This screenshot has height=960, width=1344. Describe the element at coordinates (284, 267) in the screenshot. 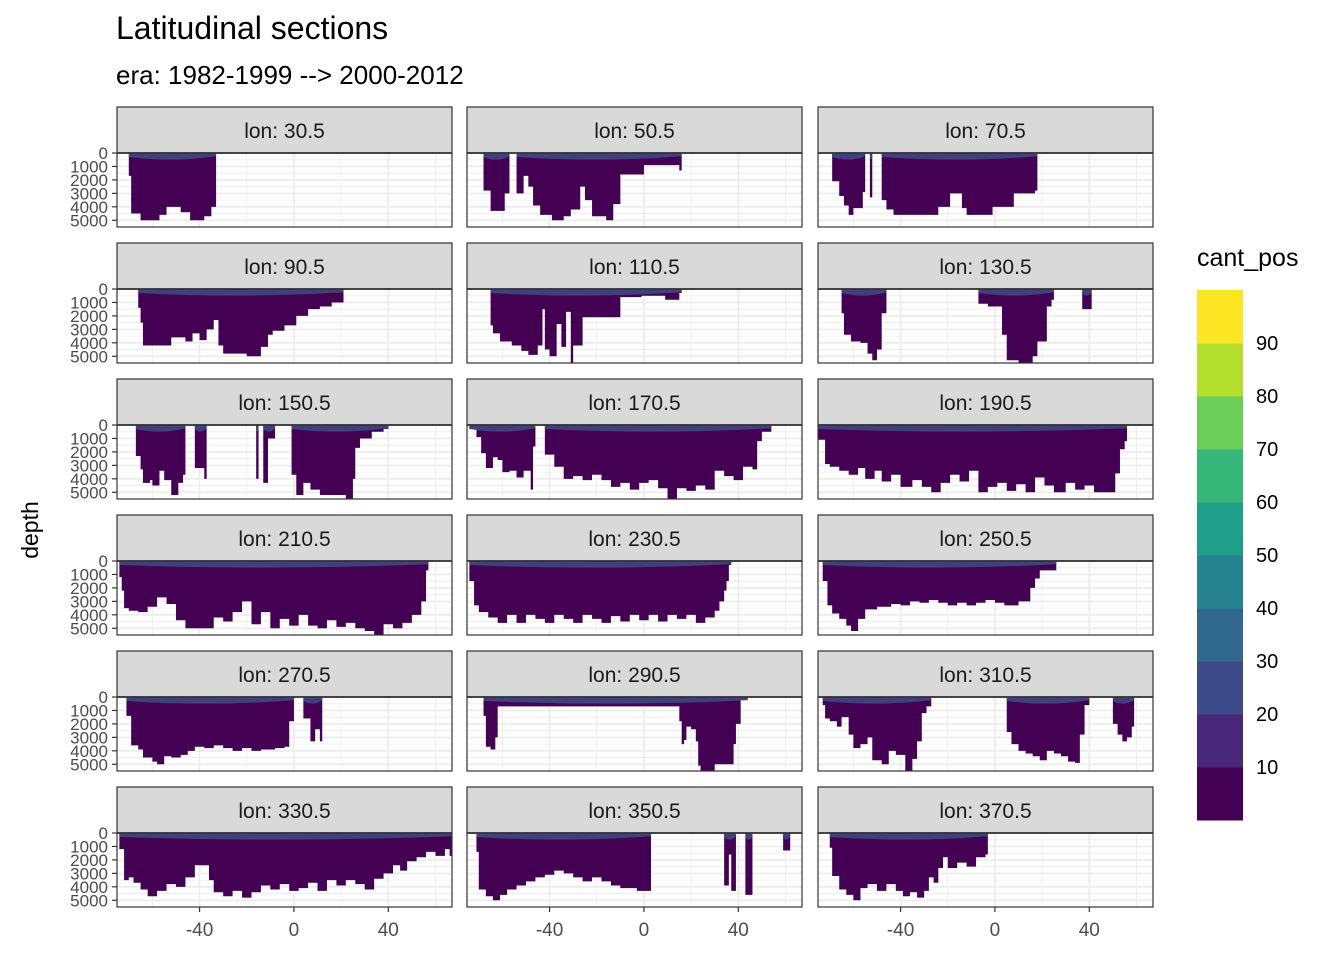

I see `facet-strip-label: lon: 90.5` at that location.